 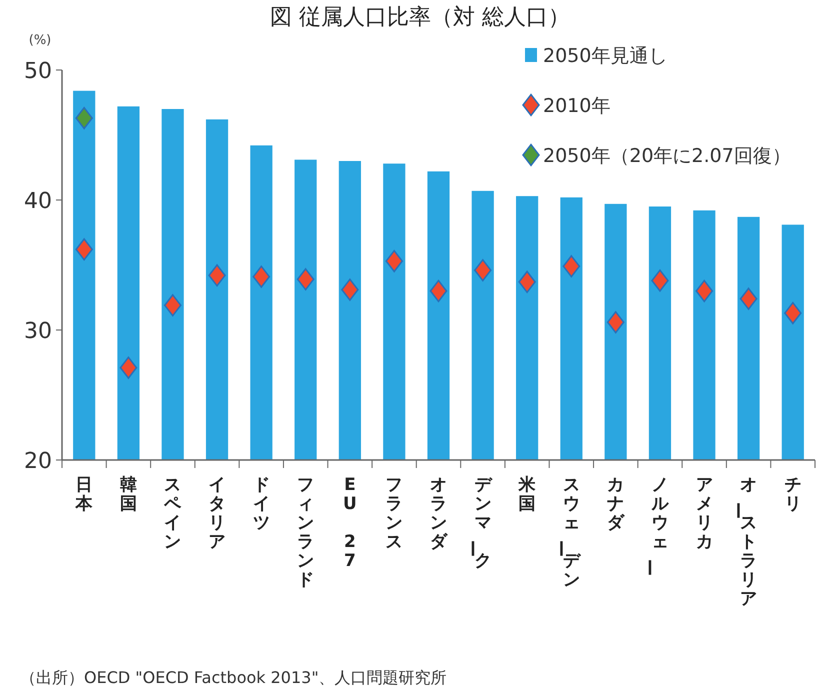 I want to click on x-tick-label: 韓国, so click(x=128, y=494).